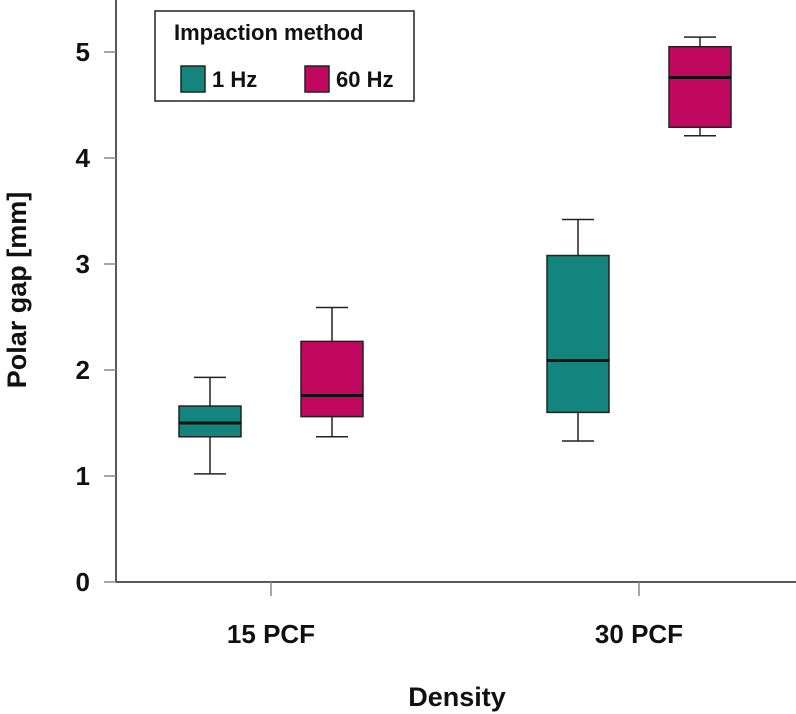 The height and width of the screenshot is (714, 796). Describe the element at coordinates (284, 56) in the screenshot. I see `legend: Impaction method 1 Hz 60 Hz` at that location.